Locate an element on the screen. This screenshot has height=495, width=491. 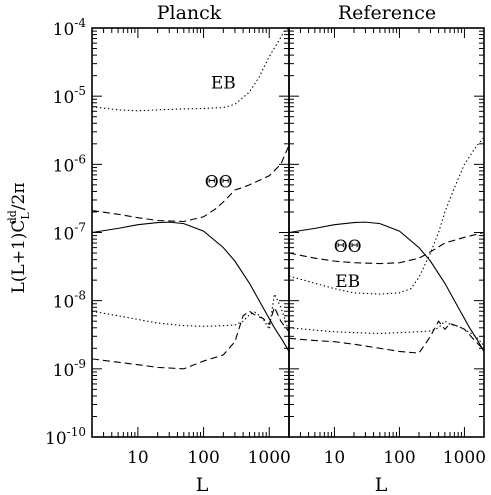
y-tick-label: 10⁻⁹ is located at coordinates (69, 369).